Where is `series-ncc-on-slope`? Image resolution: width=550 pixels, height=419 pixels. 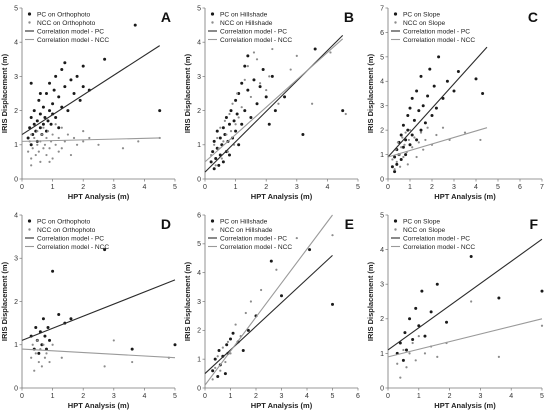 series-ncc-on-slope is located at coordinates (470, 339).